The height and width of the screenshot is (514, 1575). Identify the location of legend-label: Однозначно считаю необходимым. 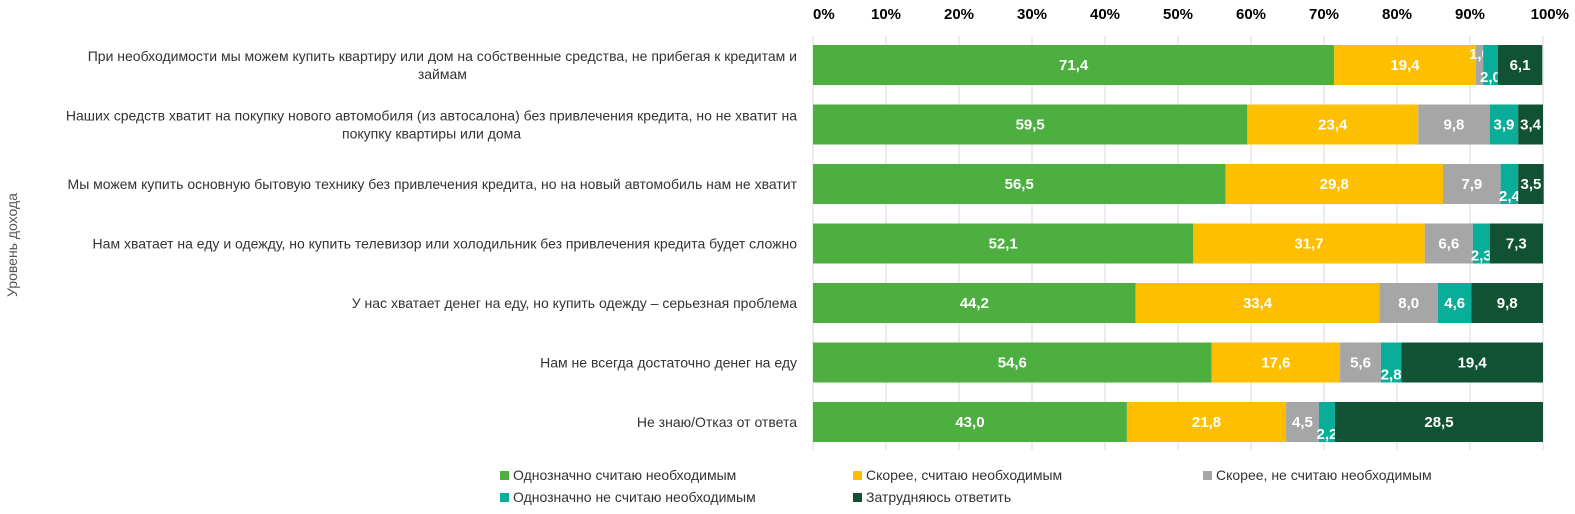
(624, 475).